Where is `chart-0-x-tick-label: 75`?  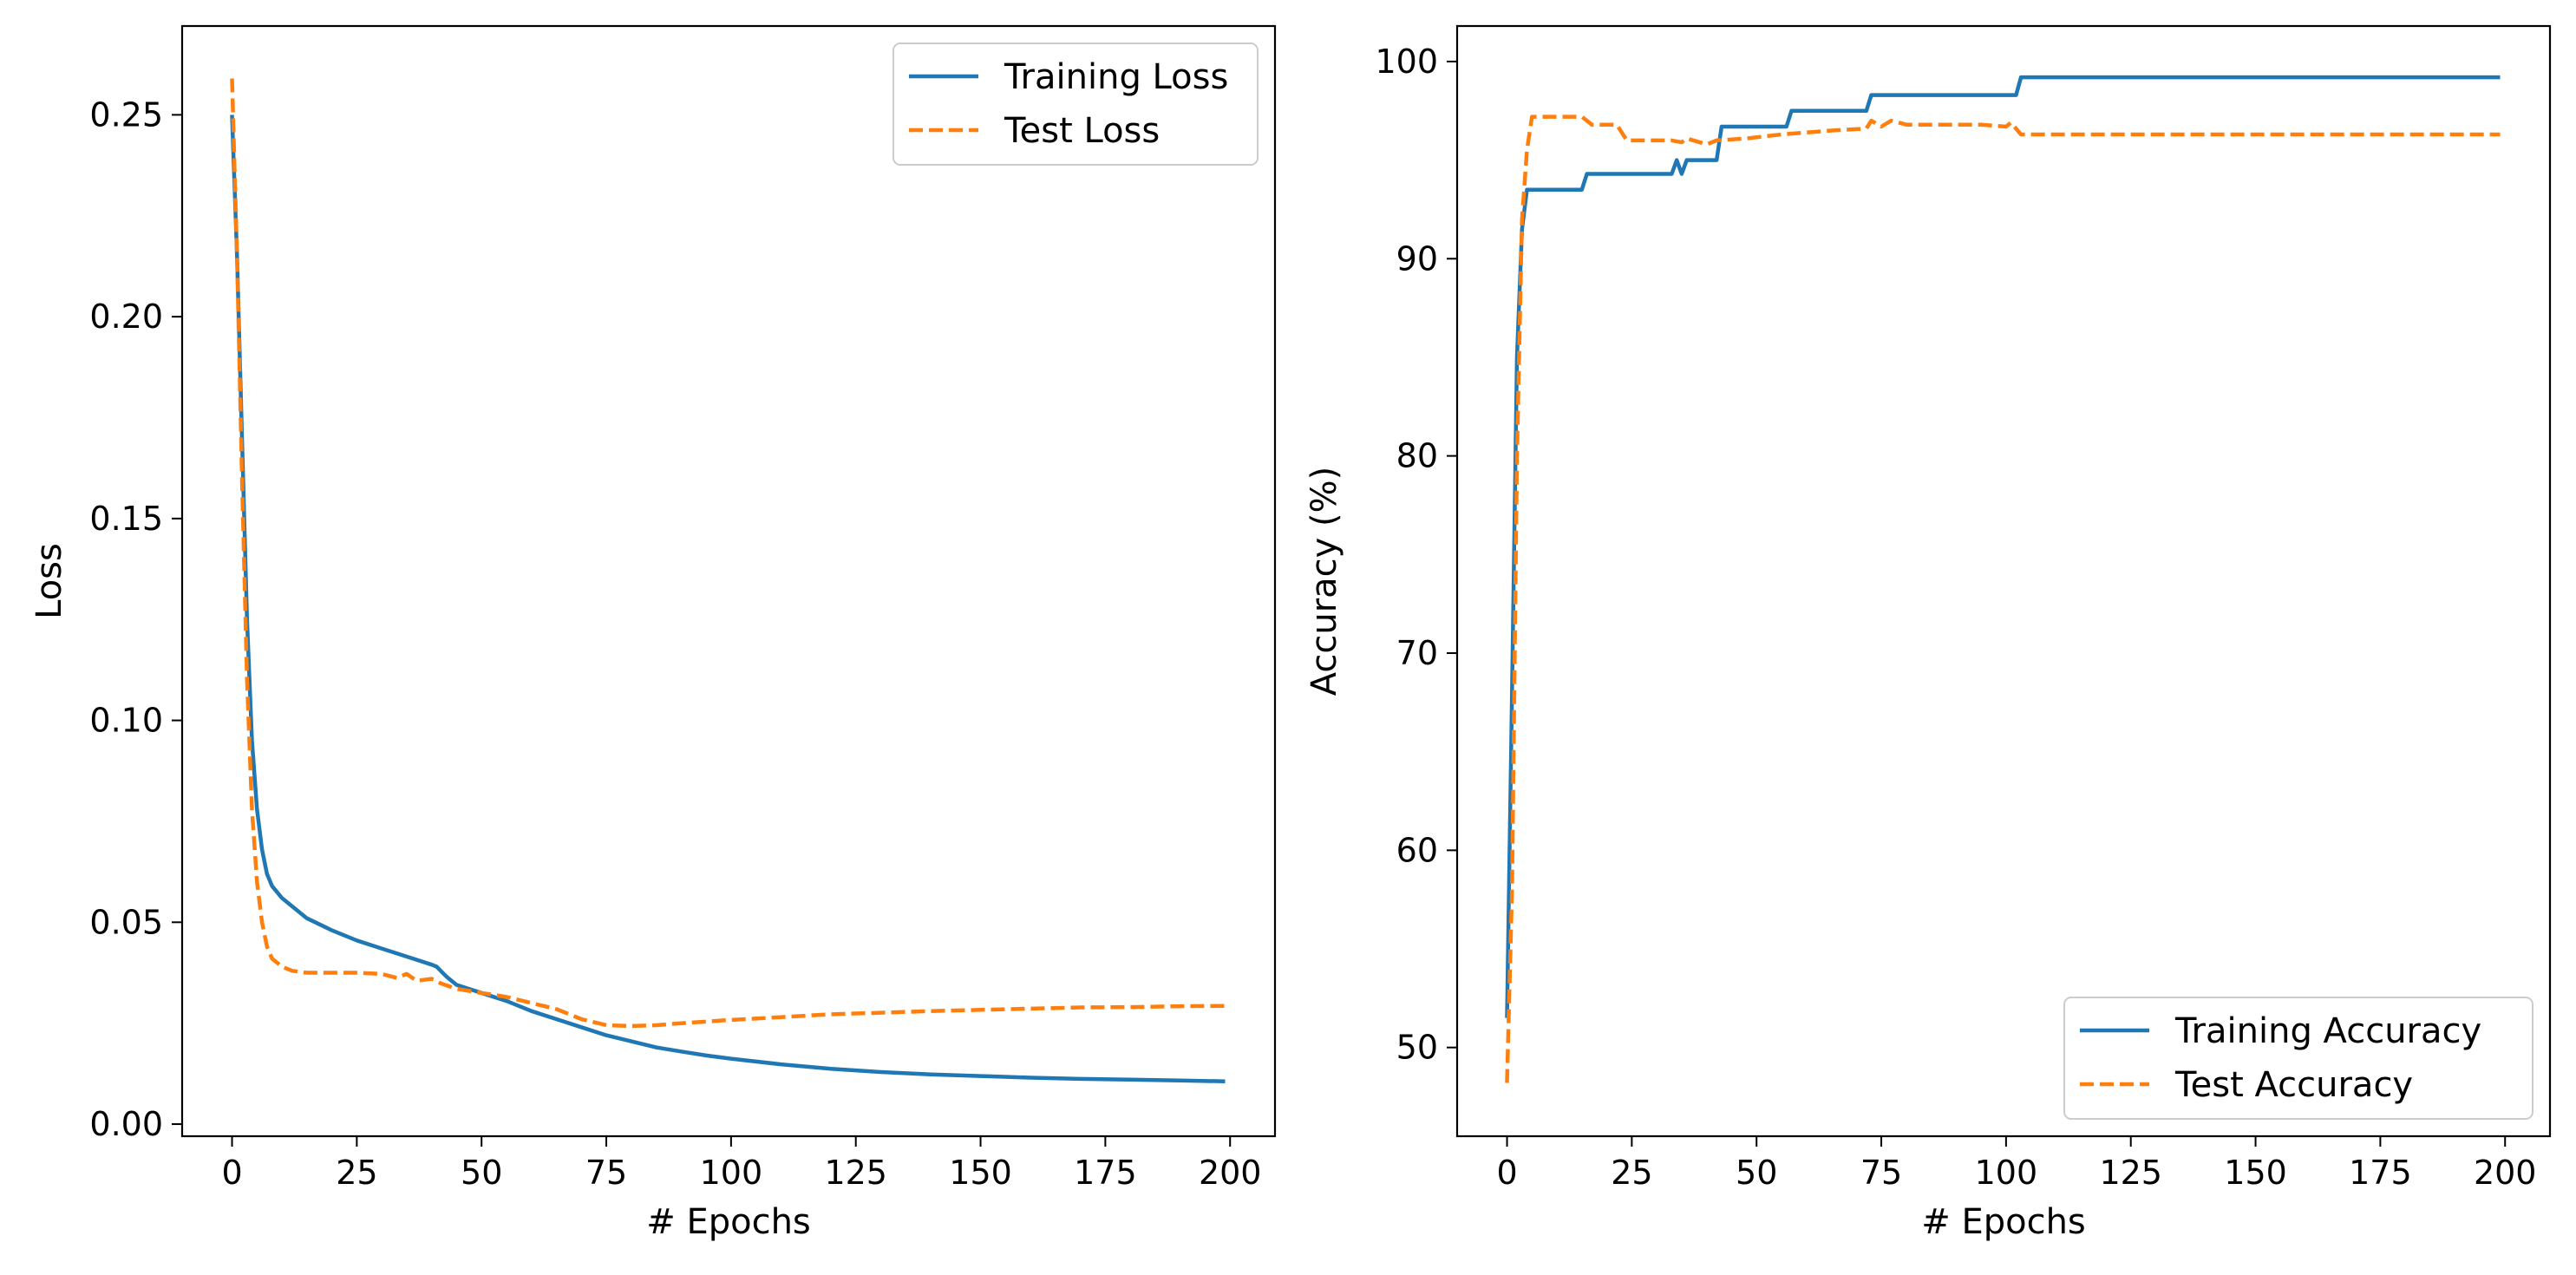
chart-0-x-tick-label: 75 is located at coordinates (606, 1173).